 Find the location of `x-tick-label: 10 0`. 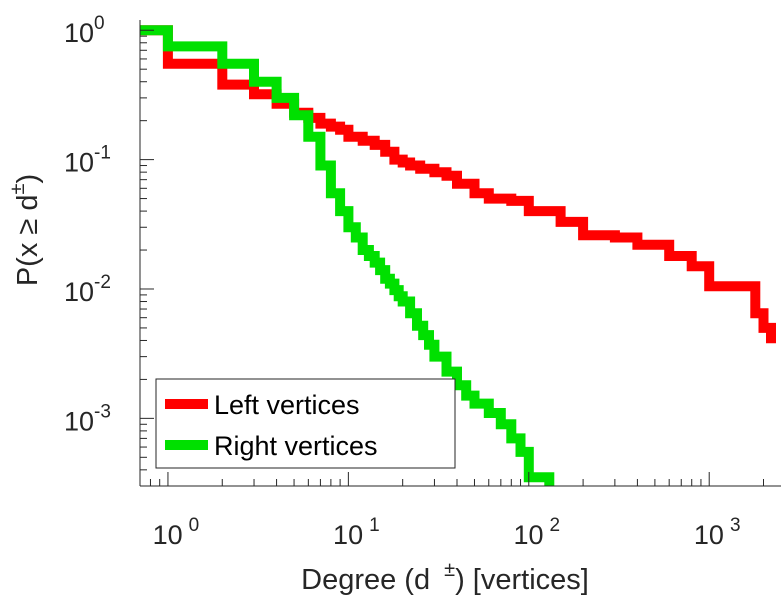

x-tick-label: 10 0 is located at coordinates (176, 532).